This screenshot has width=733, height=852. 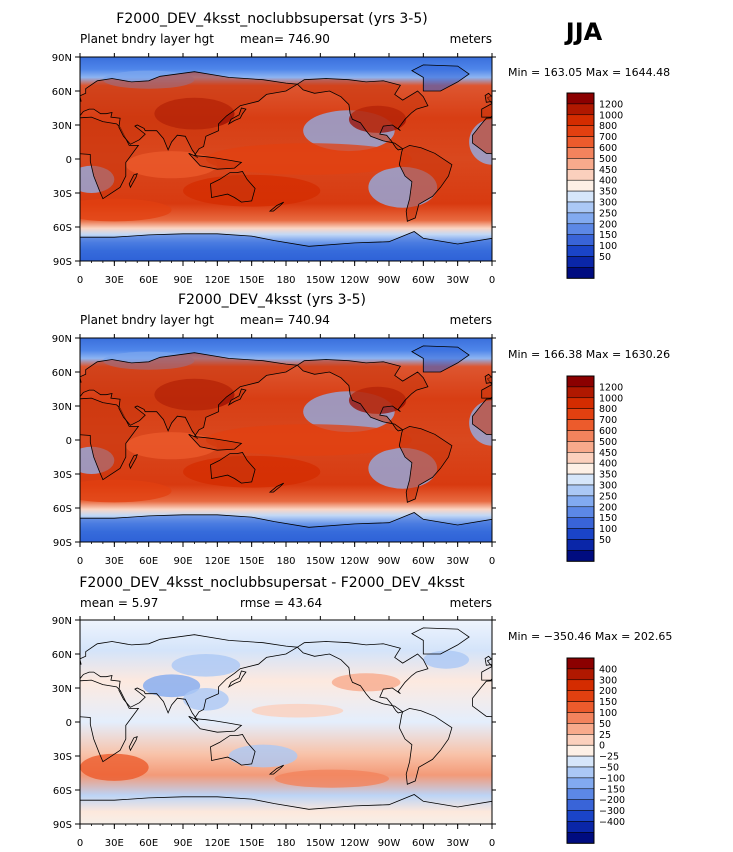 I want to click on coastline-antarctica, so click(x=286, y=246).